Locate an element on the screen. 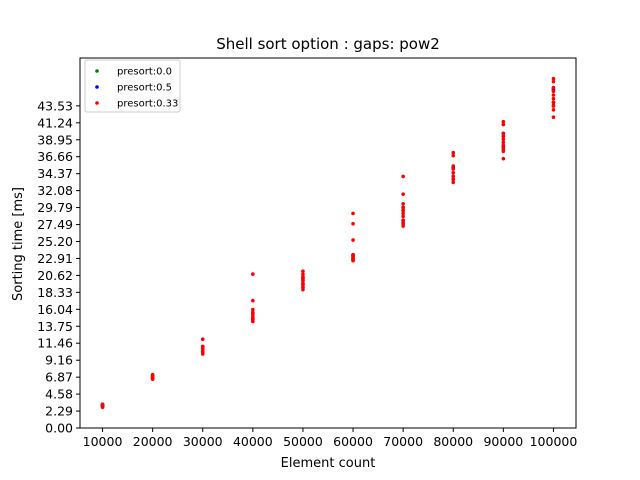 The width and height of the screenshot is (640, 480). x-tick-label: 100000 is located at coordinates (554, 441).